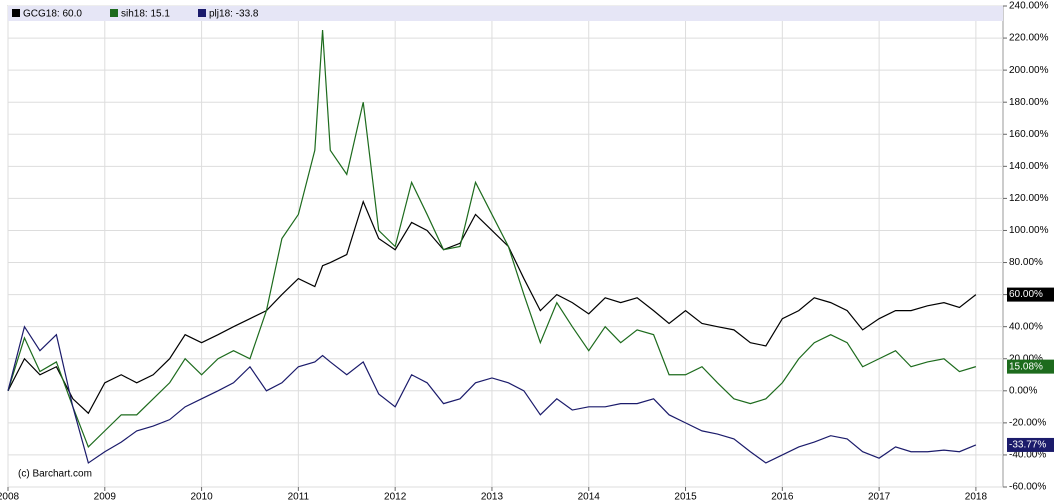  What do you see at coordinates (1026, 262) in the screenshot?
I see `y-tick-label: 80.00%` at bounding box center [1026, 262].